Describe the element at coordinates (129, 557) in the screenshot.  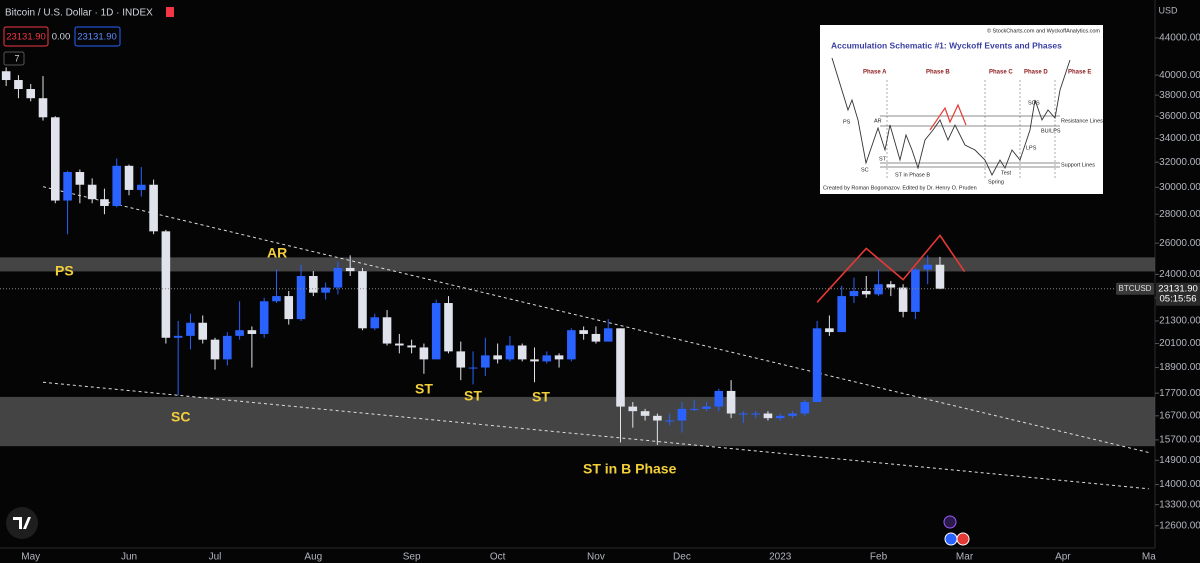
I see `x-tick-label: Jun` at that location.